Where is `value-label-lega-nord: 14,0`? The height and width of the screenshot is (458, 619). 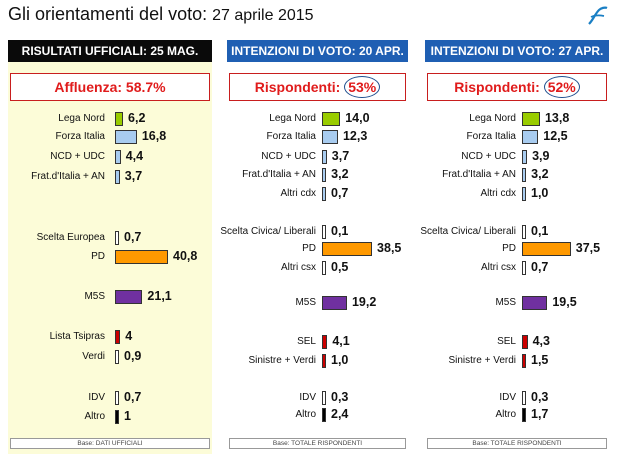
value-label-lega-nord: 14,0 is located at coordinates (357, 118).